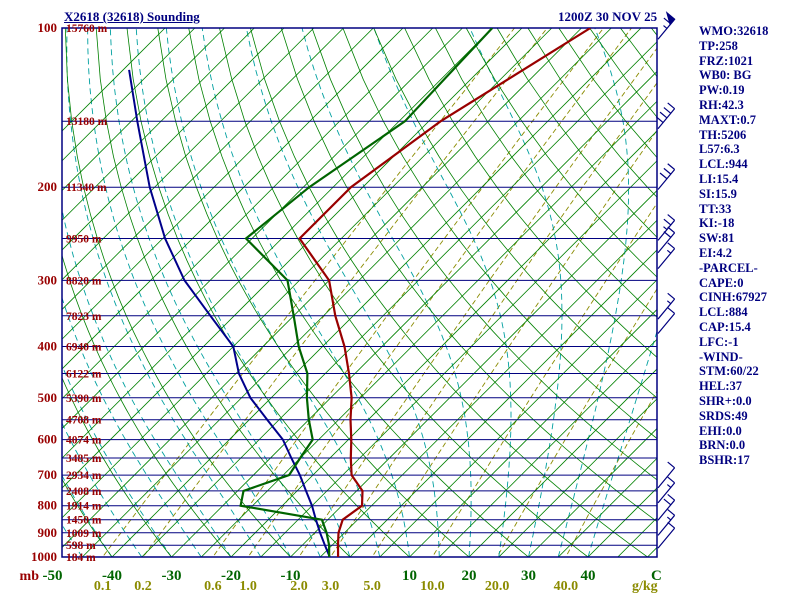  I want to click on svg-text: -30, so click(172, 576).